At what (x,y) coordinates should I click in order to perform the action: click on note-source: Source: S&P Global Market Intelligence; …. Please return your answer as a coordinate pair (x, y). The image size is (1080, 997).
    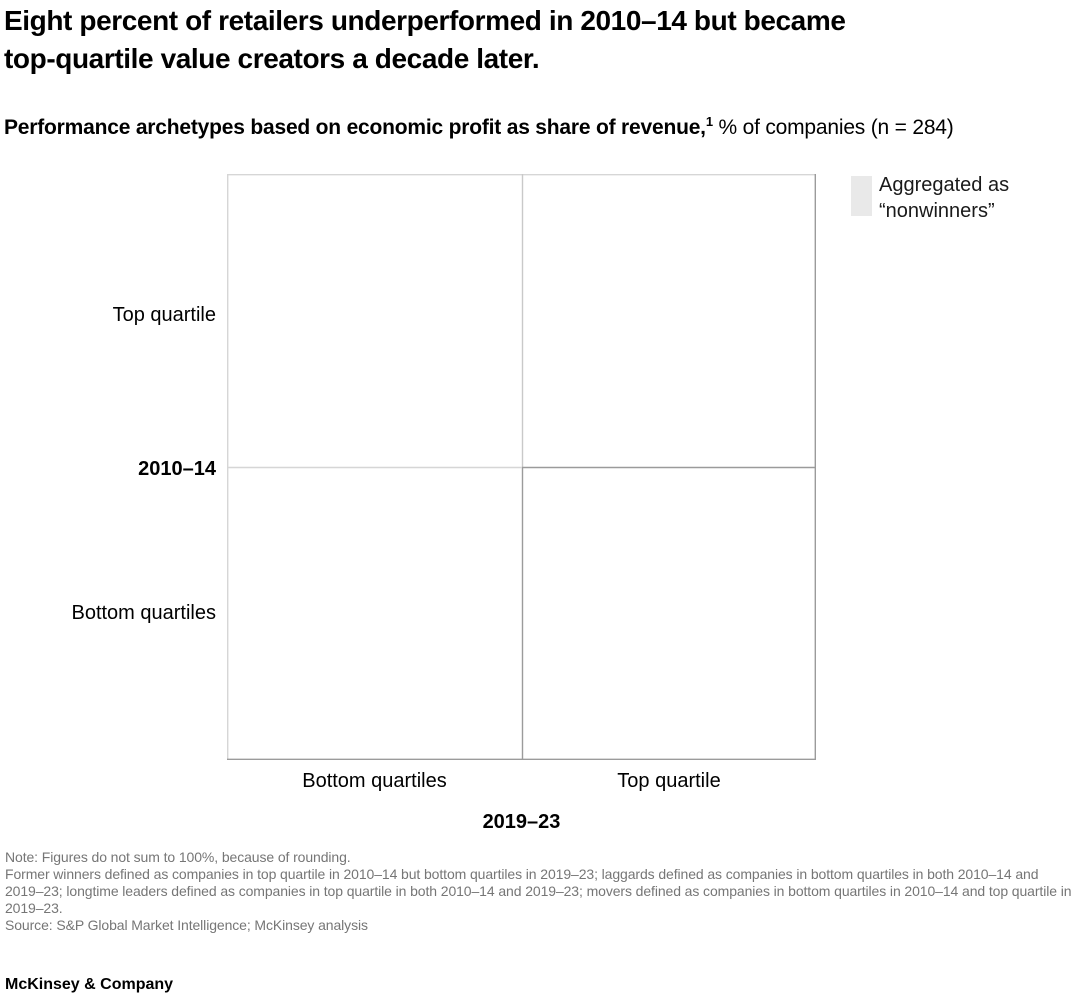
    Looking at the image, I should click on (186, 925).